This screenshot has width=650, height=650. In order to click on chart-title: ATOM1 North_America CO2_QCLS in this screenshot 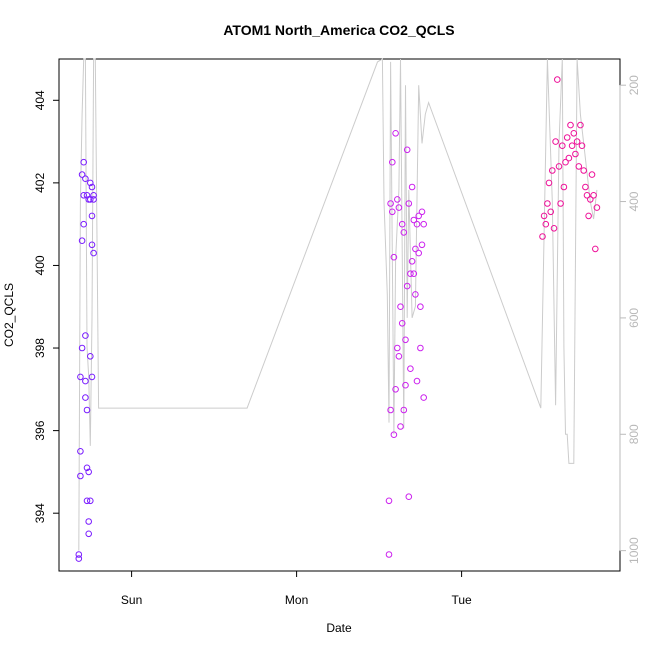, I will do `click(338, 30)`.